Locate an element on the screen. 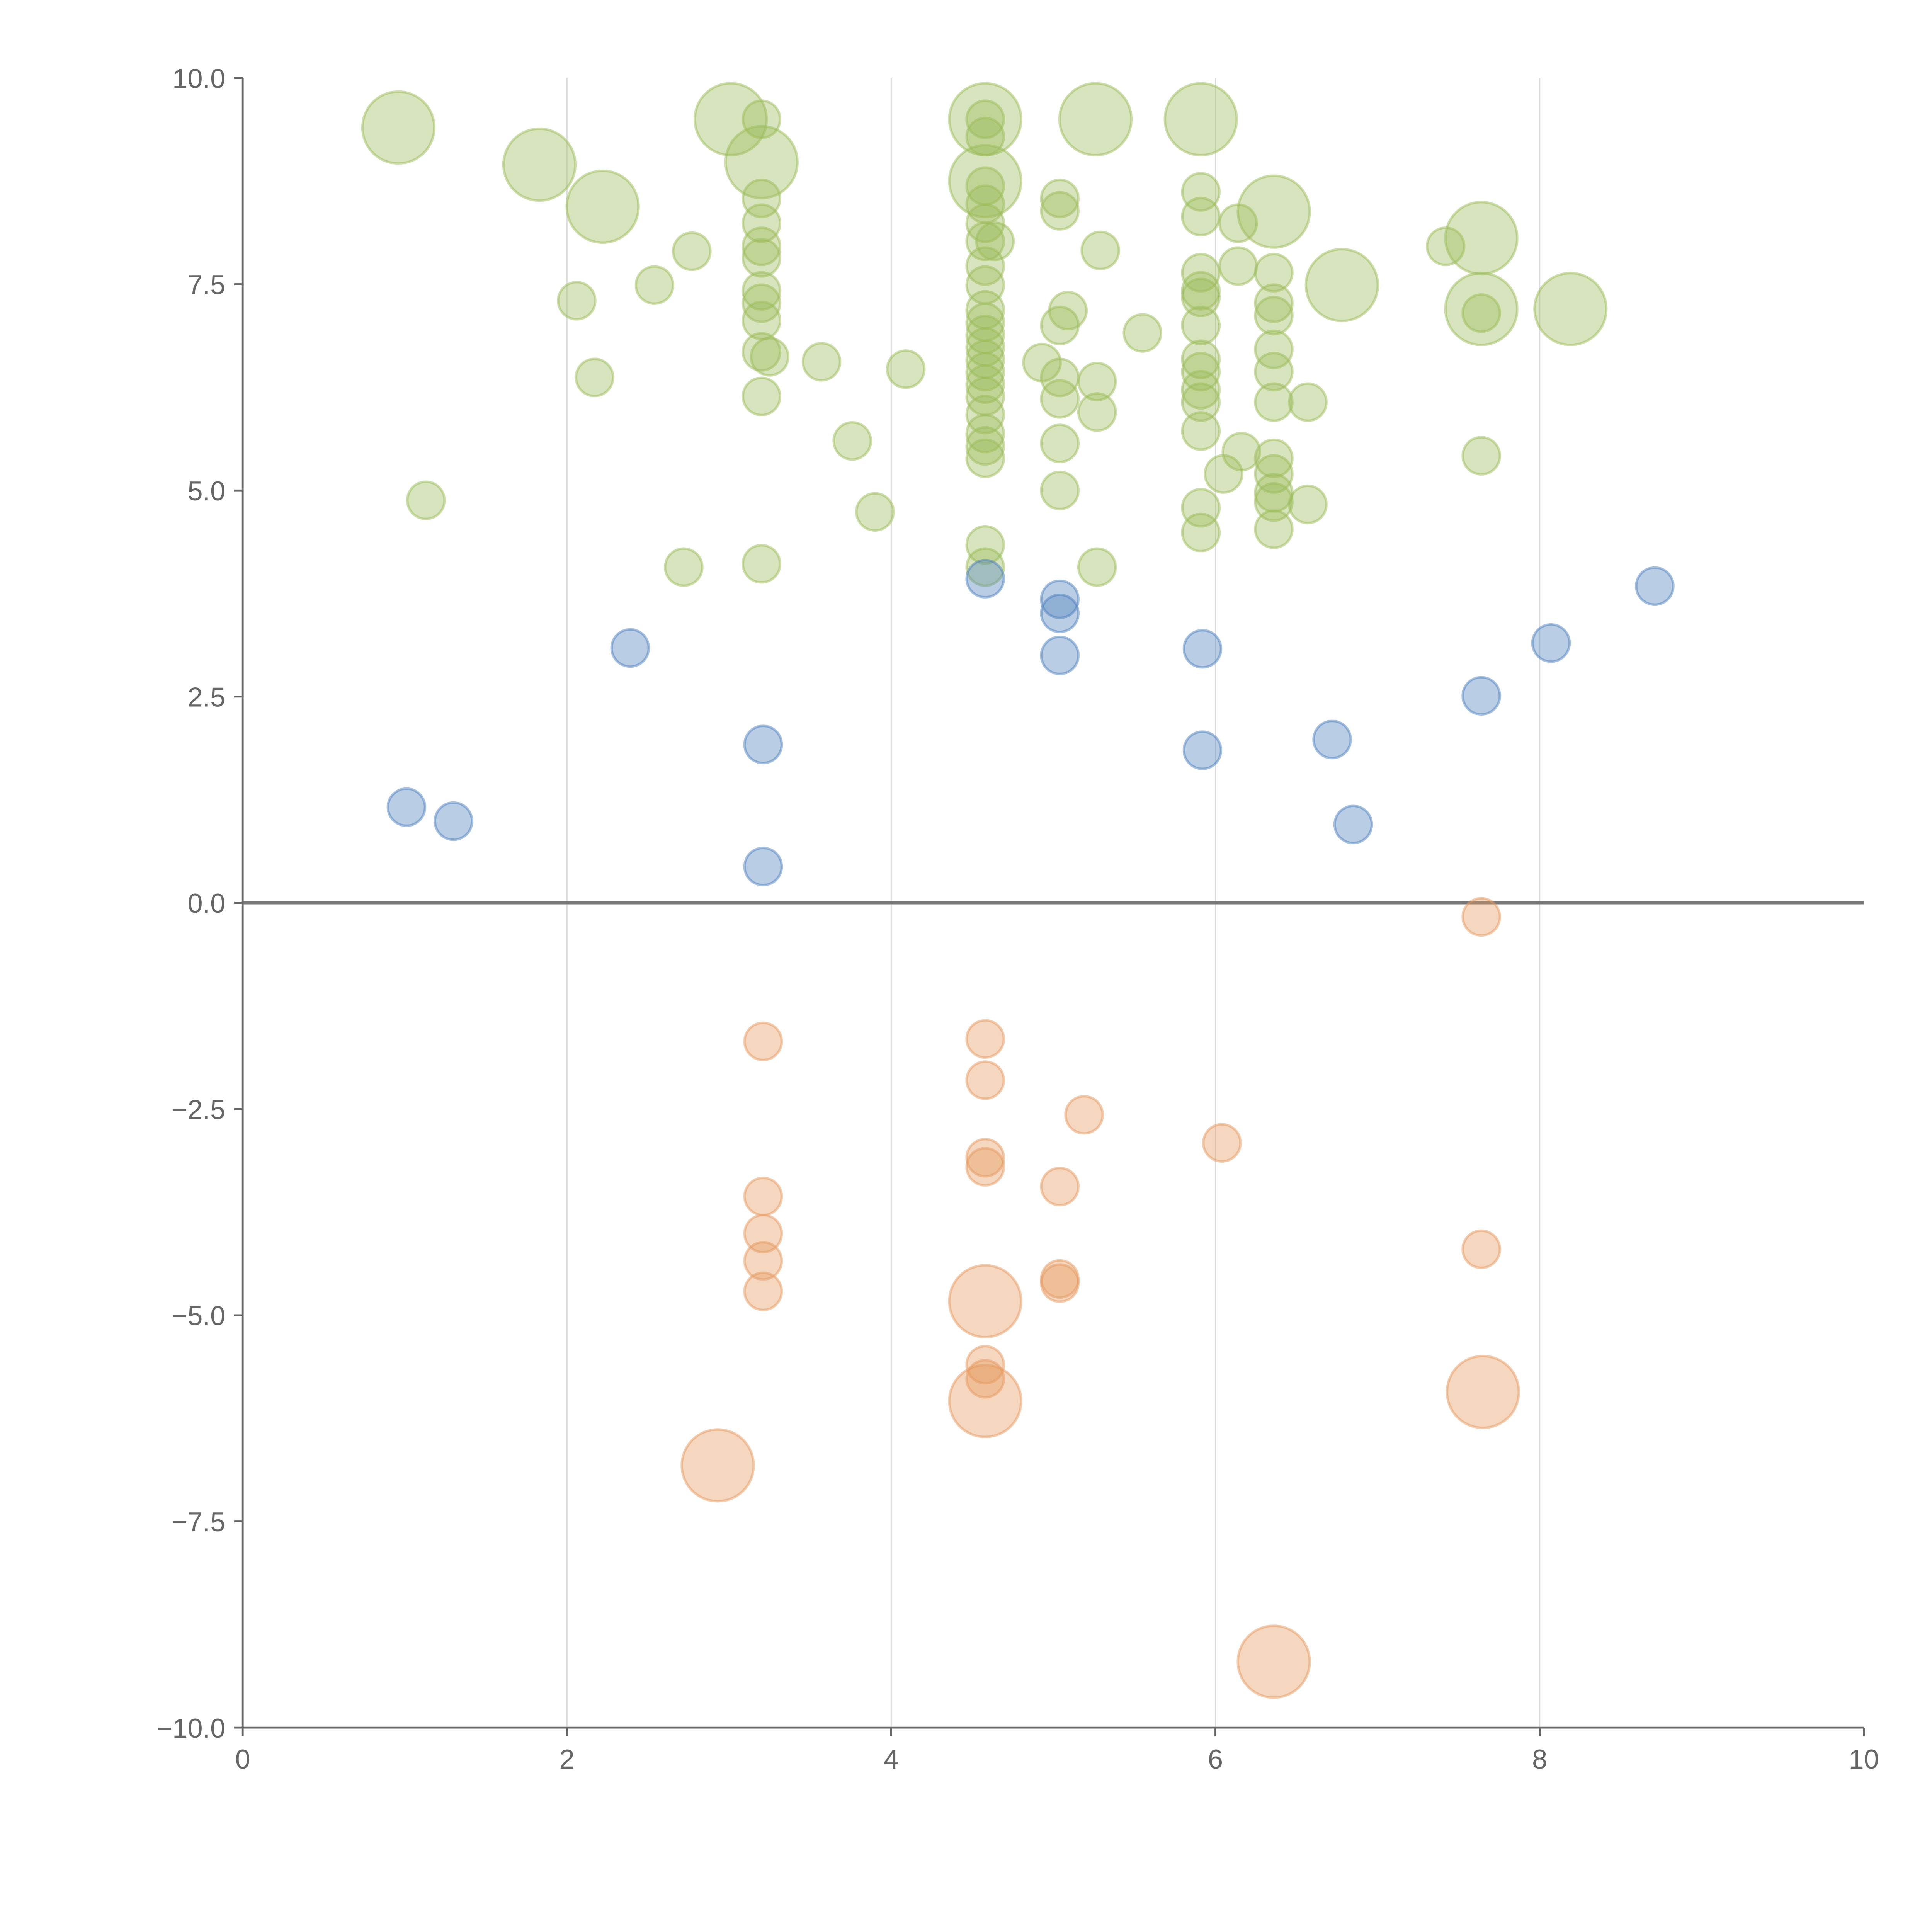  y-tick-label: −7.5 is located at coordinates (198, 1522).